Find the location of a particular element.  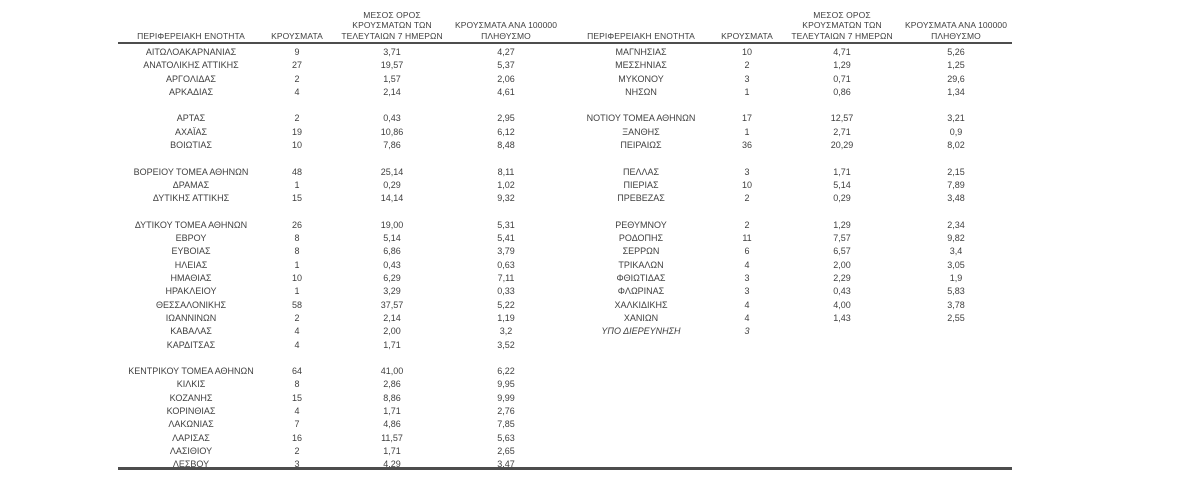

cell-avg7: 2,29 is located at coordinates (842, 278).